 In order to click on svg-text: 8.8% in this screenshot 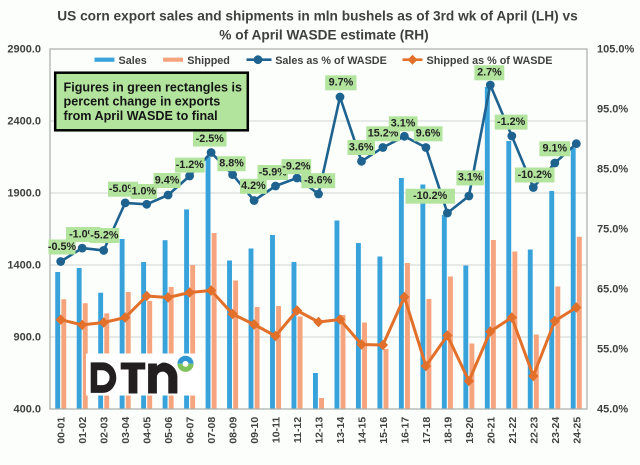, I will do `click(231, 164)`.